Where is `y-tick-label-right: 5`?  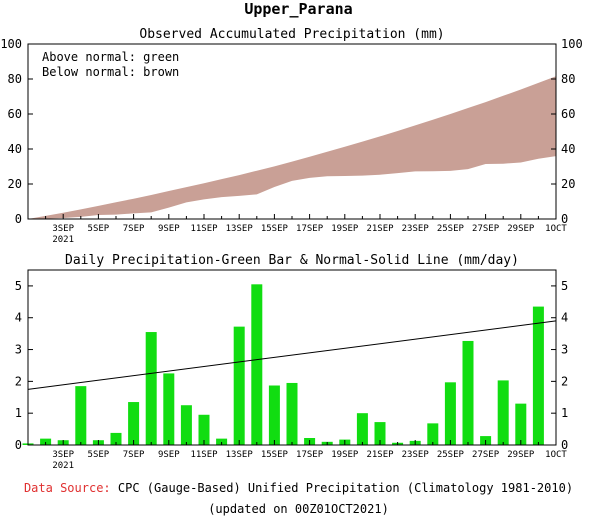
y-tick-label-right: 5 is located at coordinates (564, 286).